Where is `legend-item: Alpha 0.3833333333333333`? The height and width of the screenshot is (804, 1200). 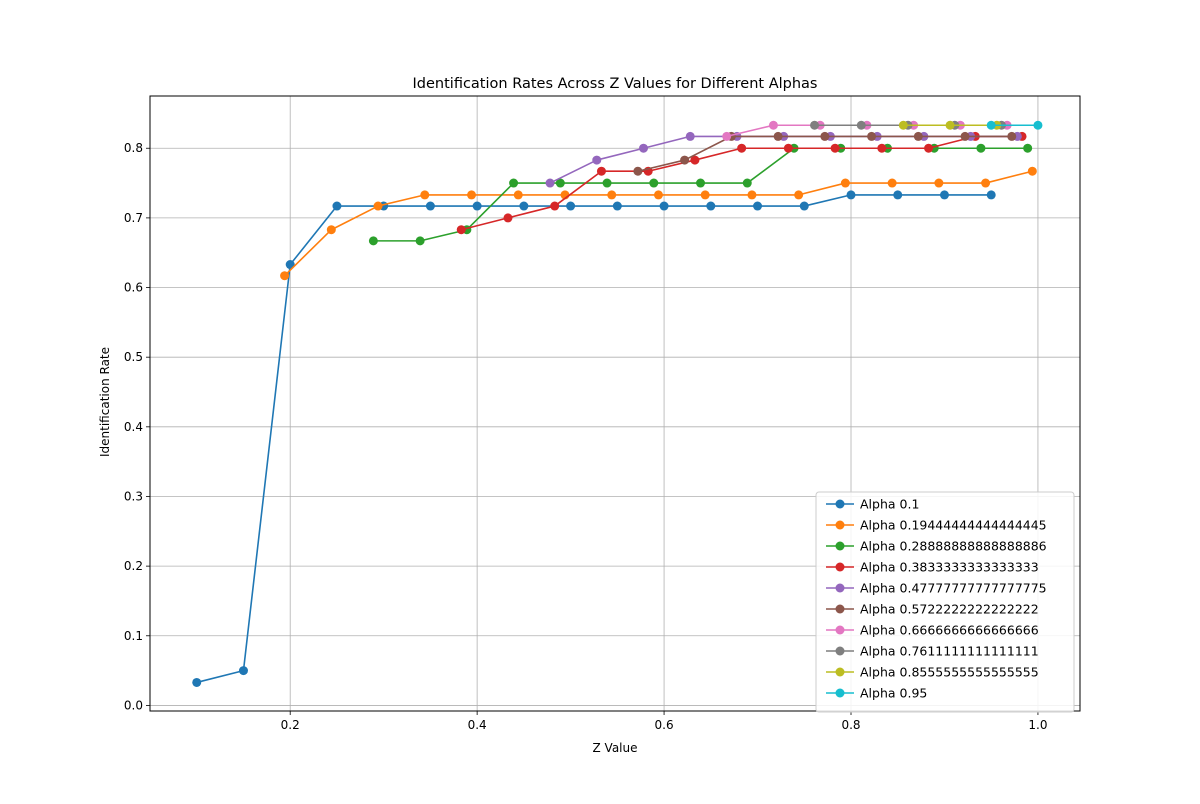
legend-item: Alpha 0.3833333333333333 is located at coordinates (932, 567).